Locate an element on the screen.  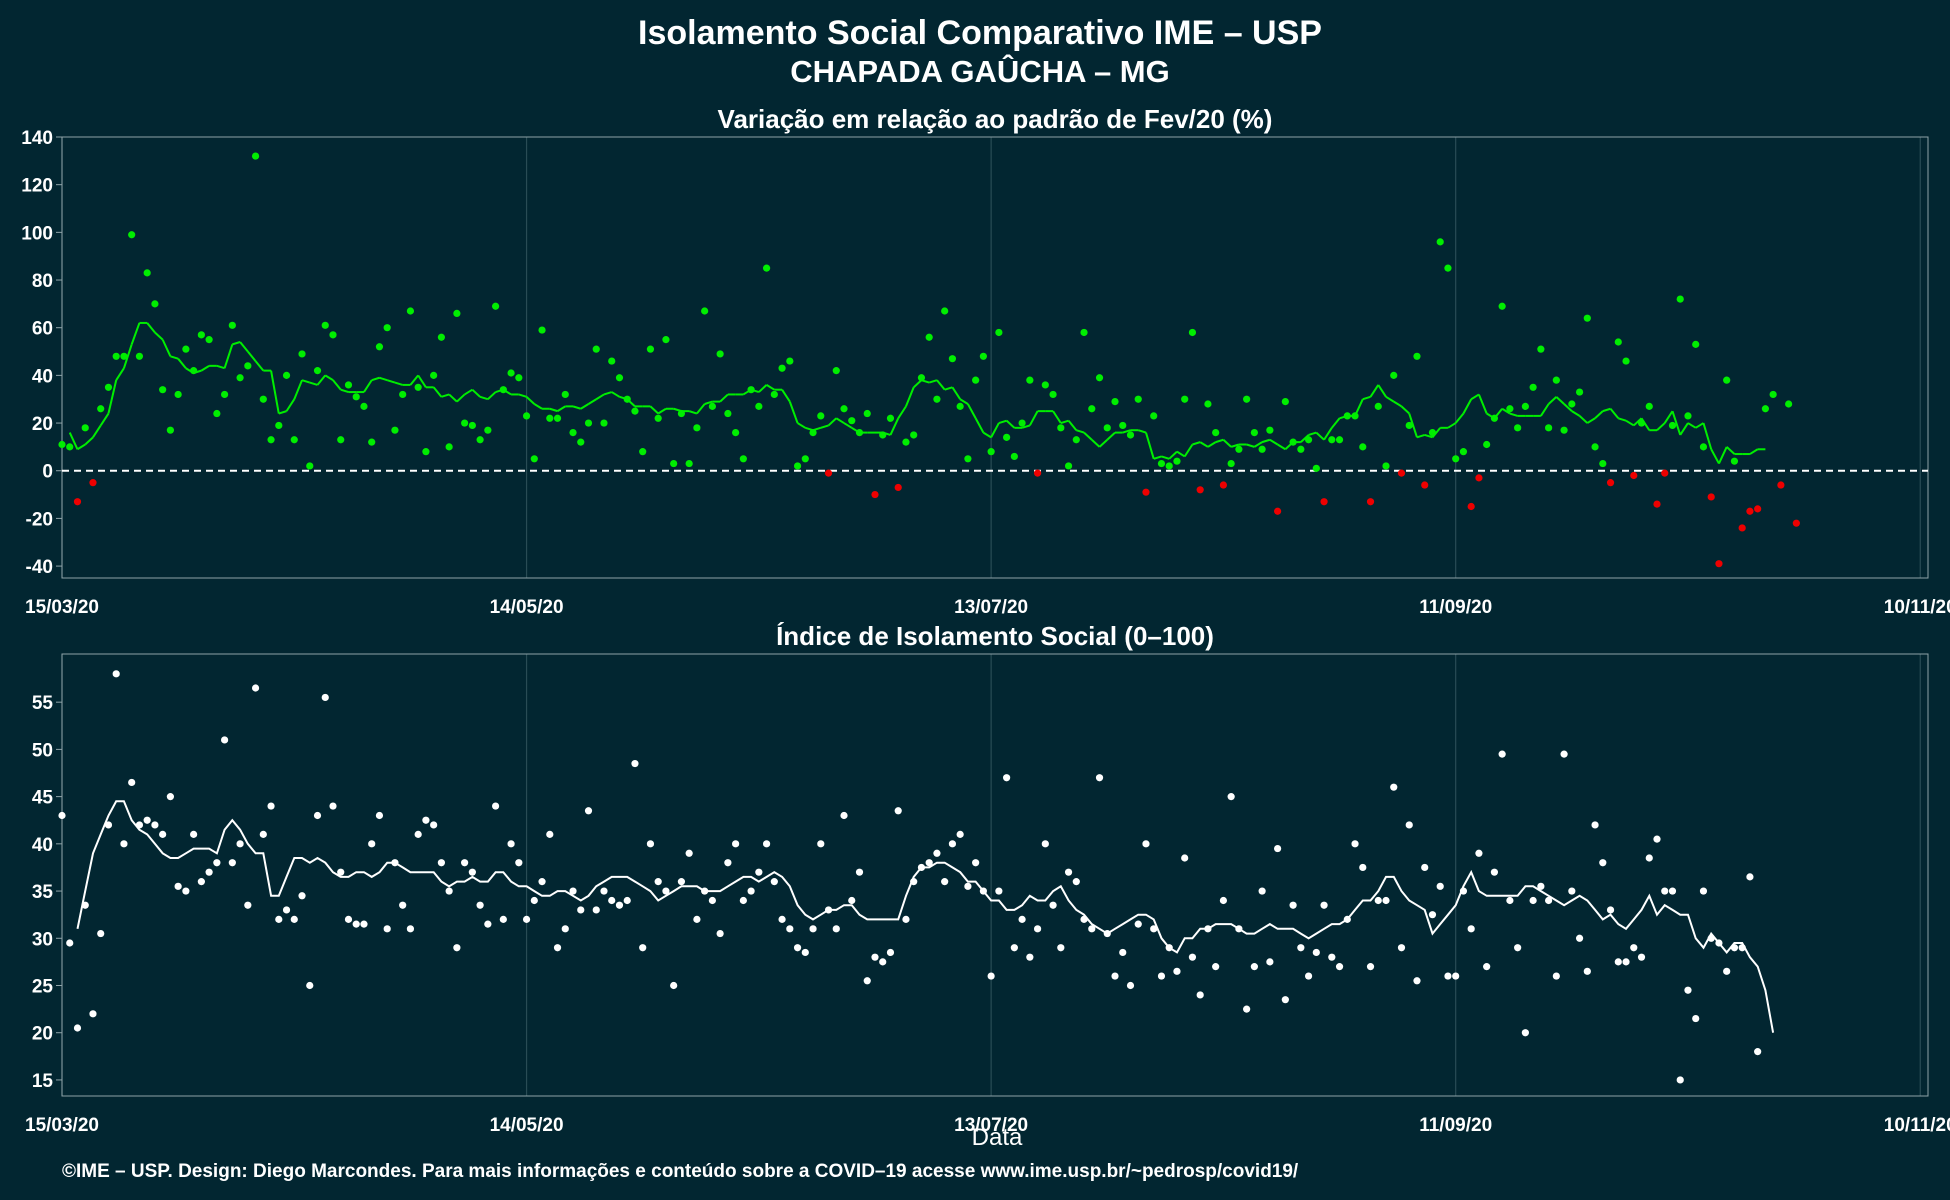
x-tick-label: 14/05/20 is located at coordinates (527, 1125).